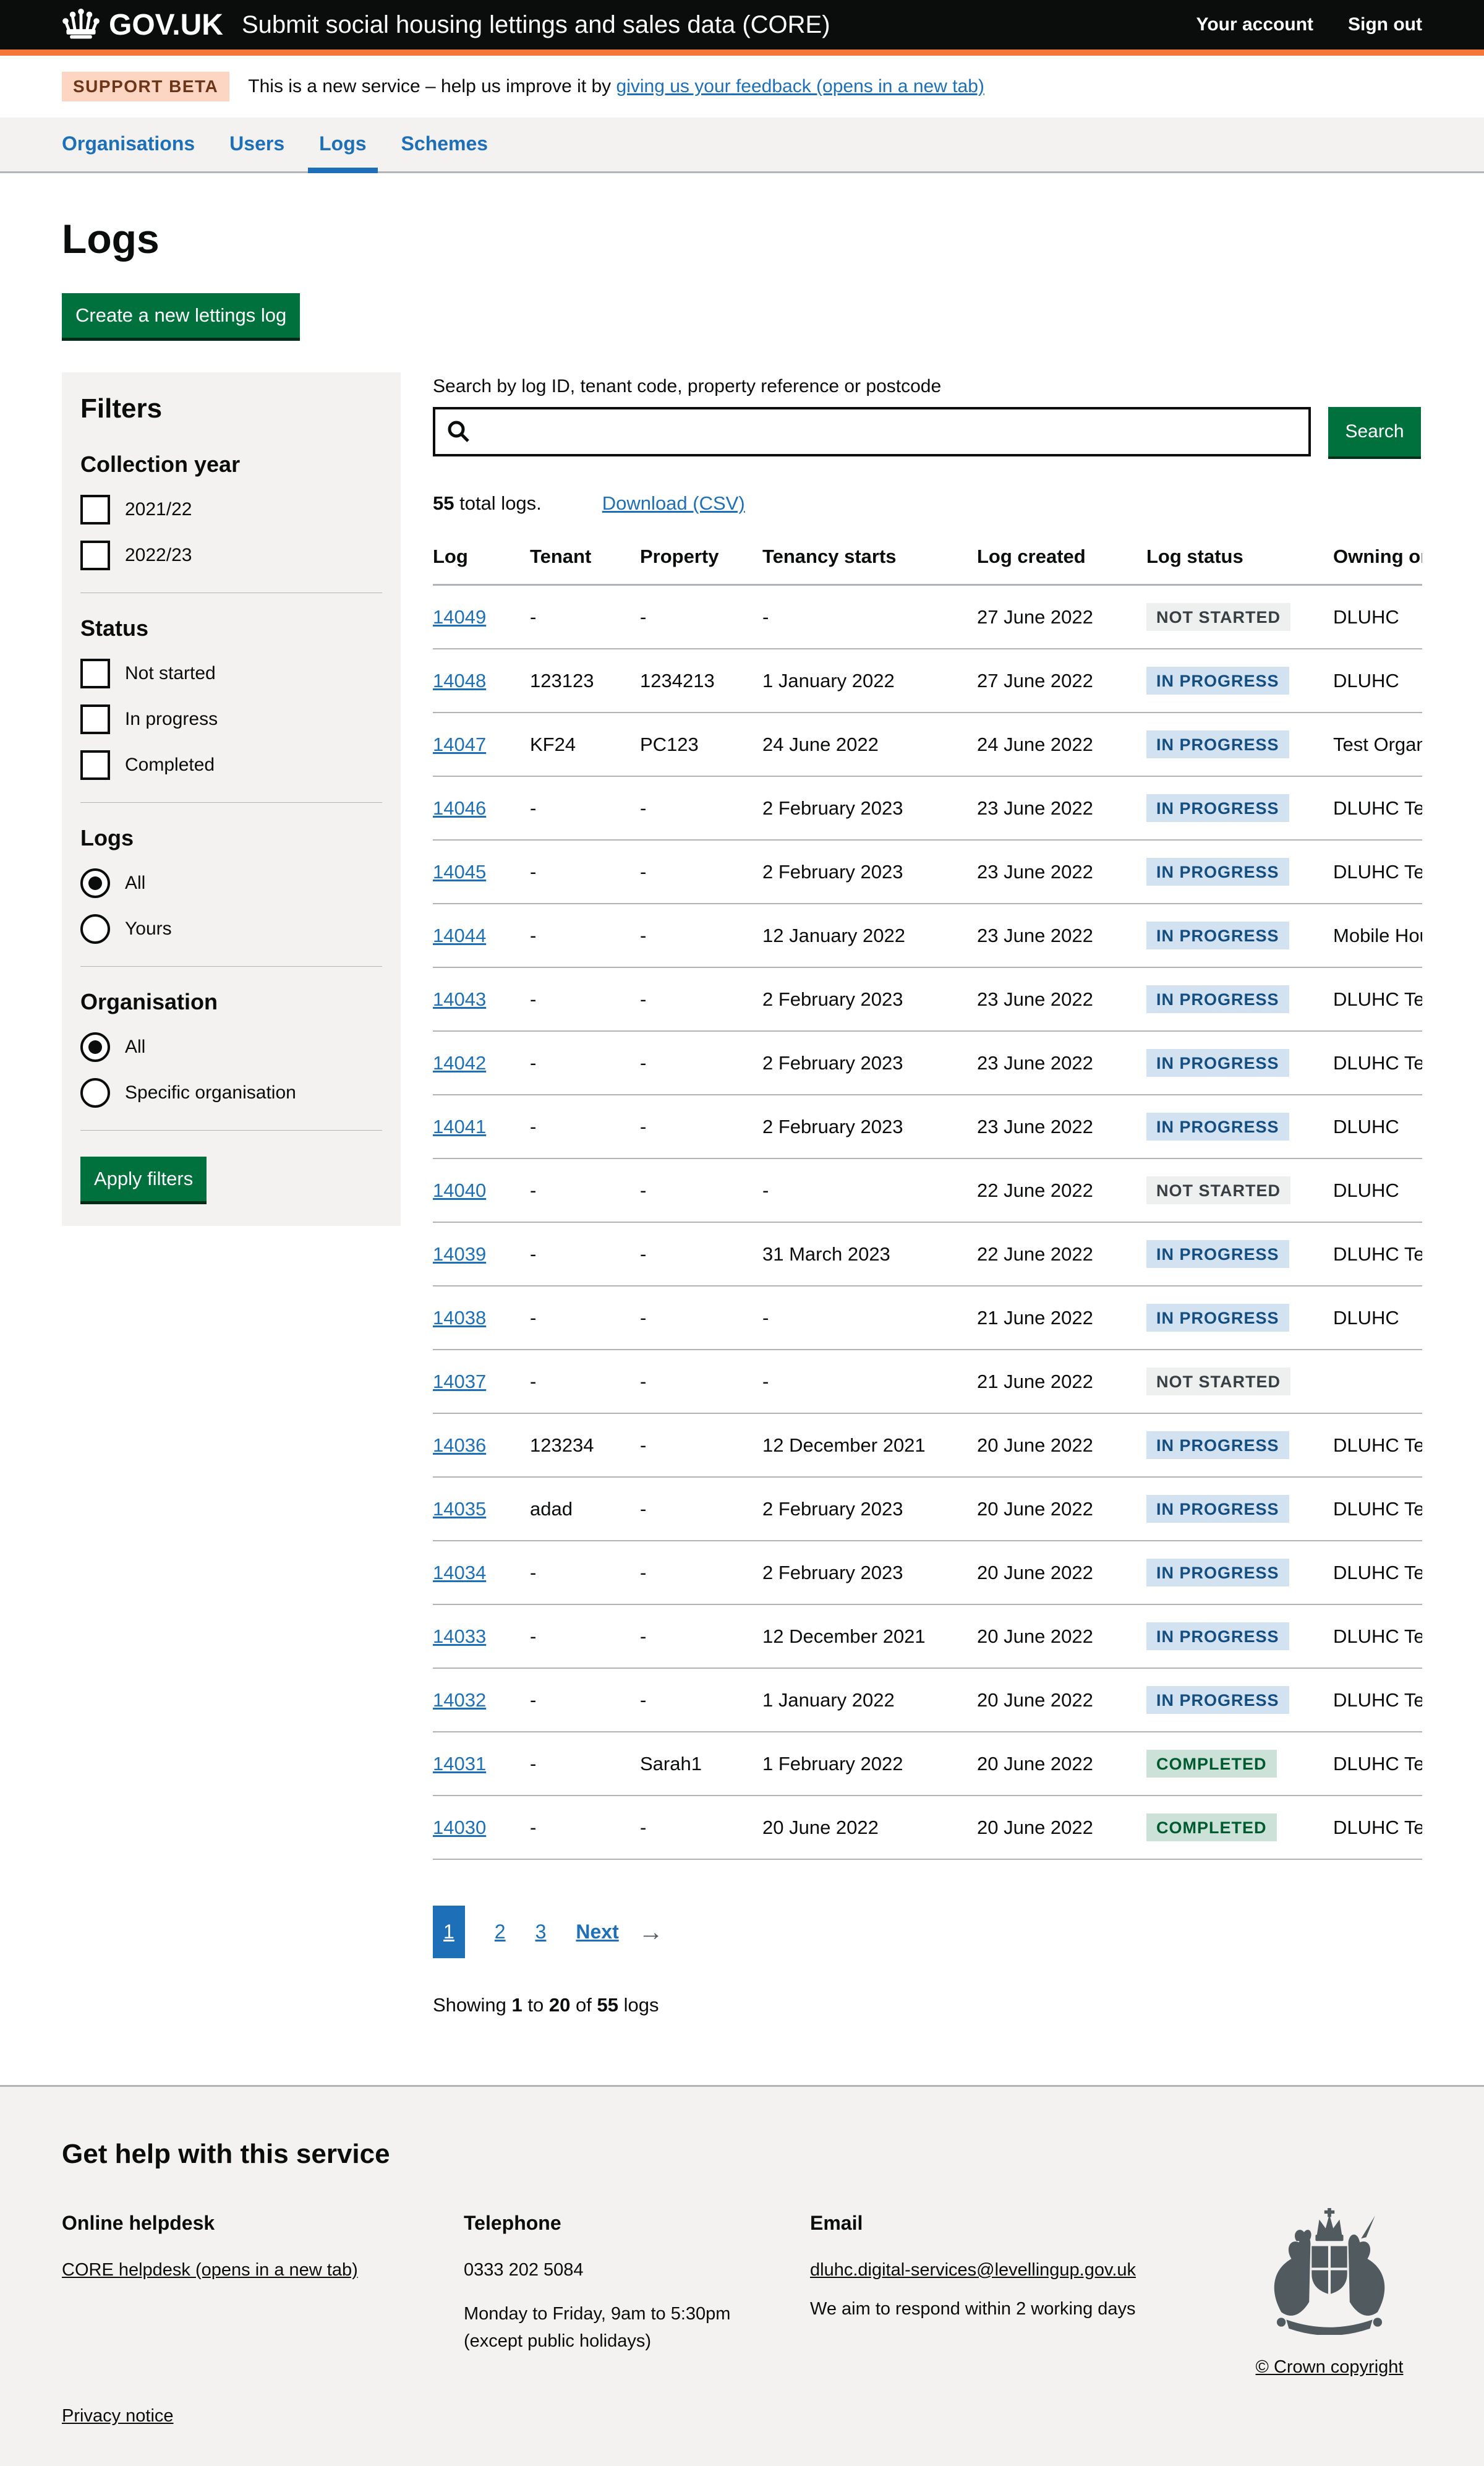 The width and height of the screenshot is (1484, 2466). I want to click on log-id-link: 14030, so click(460, 1827).